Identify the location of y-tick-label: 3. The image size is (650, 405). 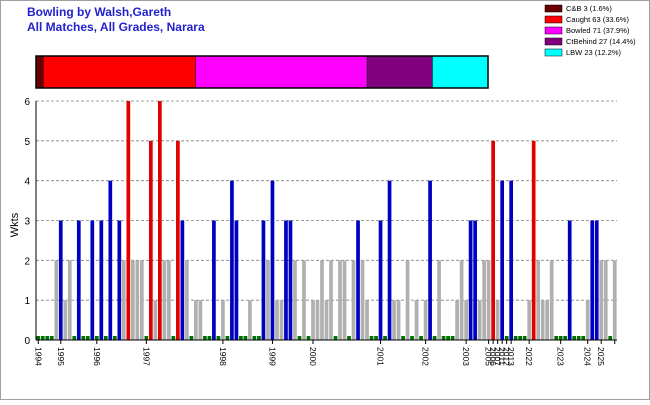
(27, 222).